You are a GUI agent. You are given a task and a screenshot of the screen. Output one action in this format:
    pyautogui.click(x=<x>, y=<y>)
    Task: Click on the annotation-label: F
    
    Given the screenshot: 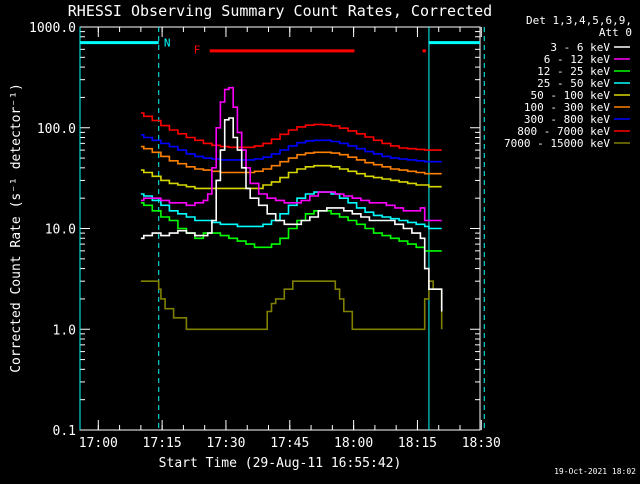 What is the action you would take?
    pyautogui.click(x=197, y=49)
    